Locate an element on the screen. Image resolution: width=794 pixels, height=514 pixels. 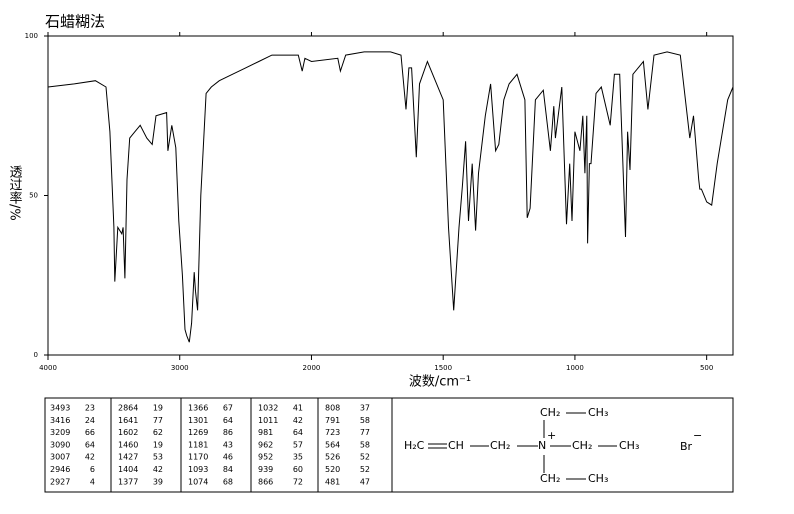
peak-transmittance: 43 is located at coordinates (228, 444).